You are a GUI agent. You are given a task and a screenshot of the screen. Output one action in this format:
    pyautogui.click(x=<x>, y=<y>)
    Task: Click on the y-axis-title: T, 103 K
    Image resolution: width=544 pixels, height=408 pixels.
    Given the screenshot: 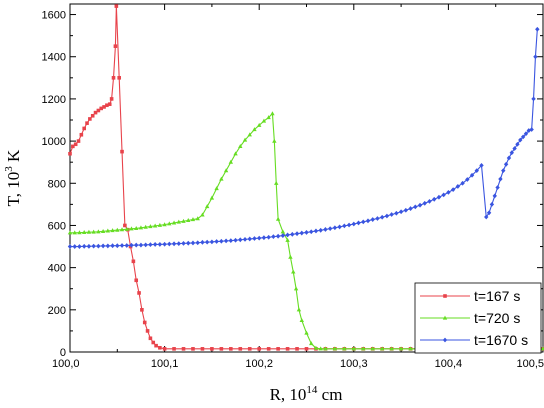 What is the action you would take?
    pyautogui.click(x=13, y=177)
    